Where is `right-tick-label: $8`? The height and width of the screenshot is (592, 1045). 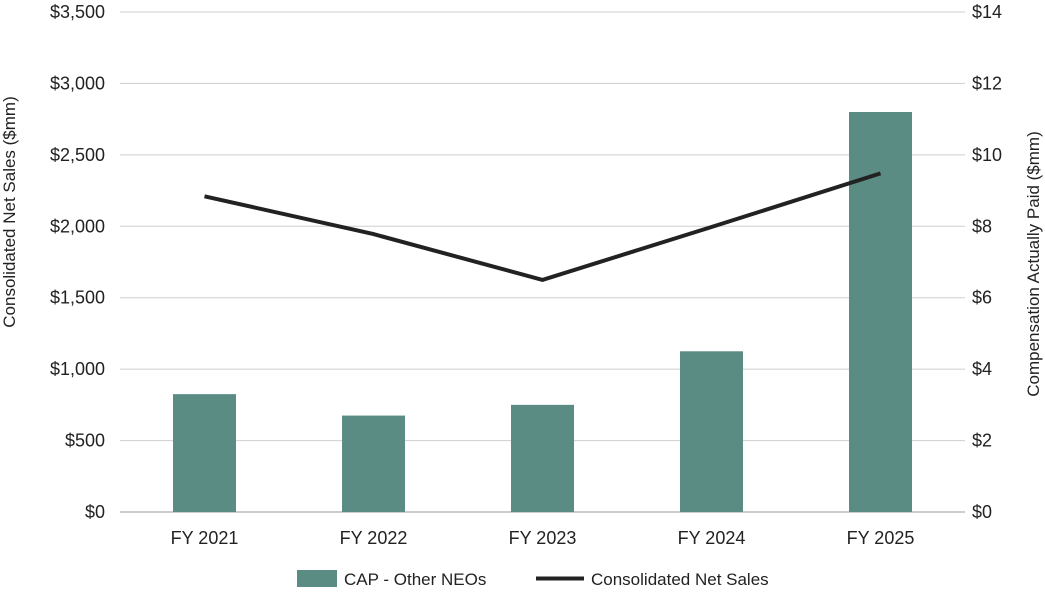 right-tick-label: $8 is located at coordinates (982, 226).